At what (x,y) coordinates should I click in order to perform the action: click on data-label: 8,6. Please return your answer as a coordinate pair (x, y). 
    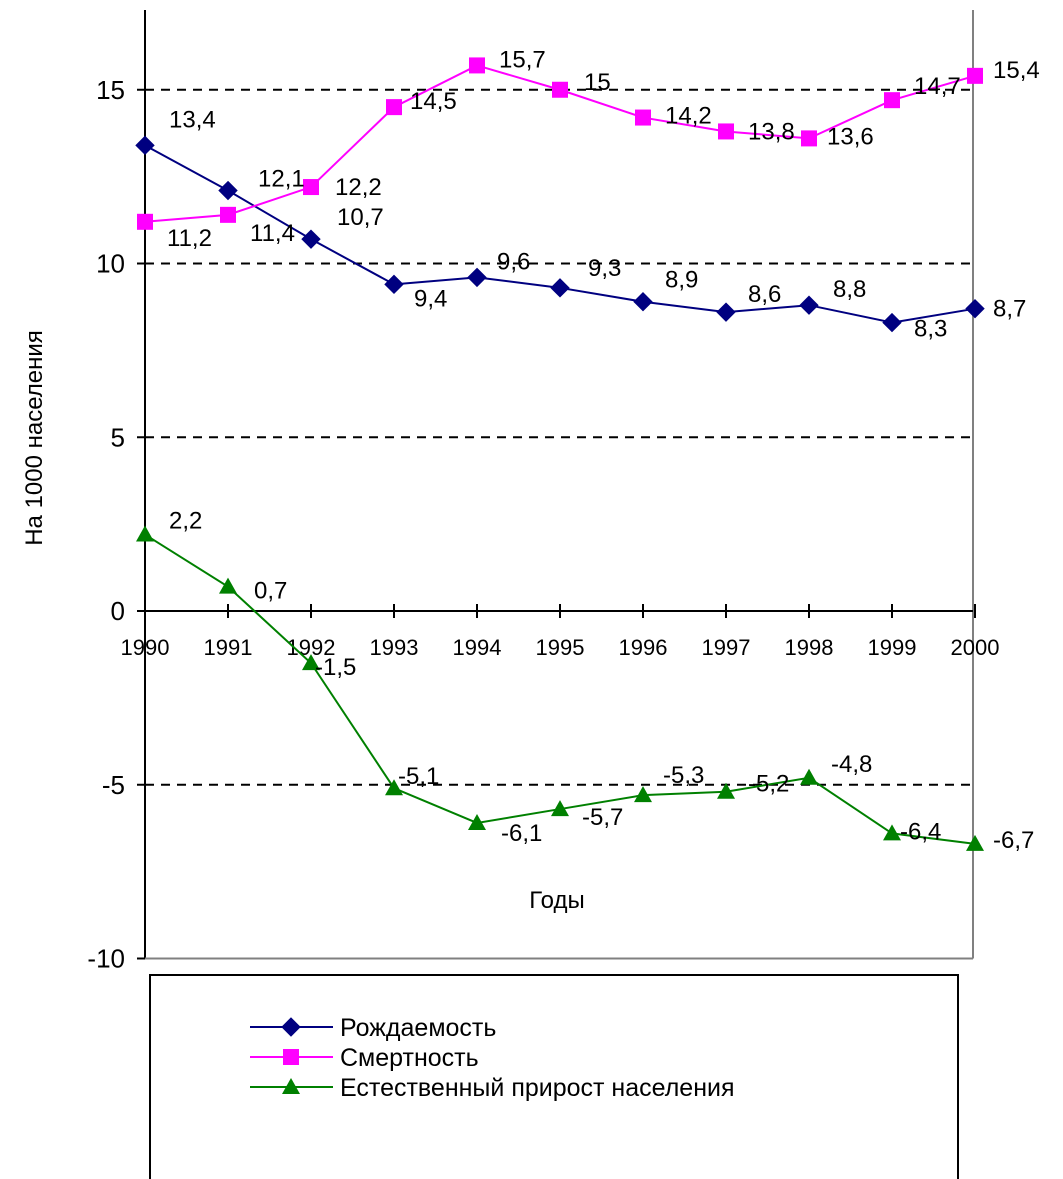
    Looking at the image, I should click on (764, 294).